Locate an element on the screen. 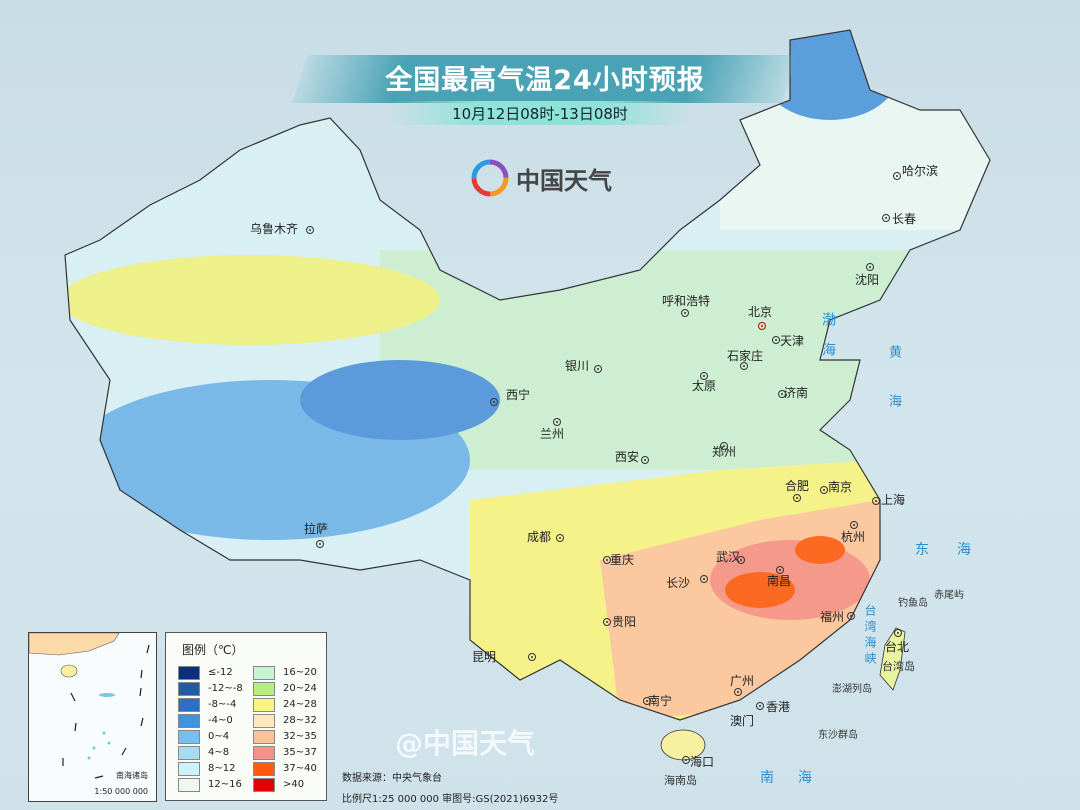 This screenshot has width=1080, height=810. city-label: 武汉 is located at coordinates (728, 557).